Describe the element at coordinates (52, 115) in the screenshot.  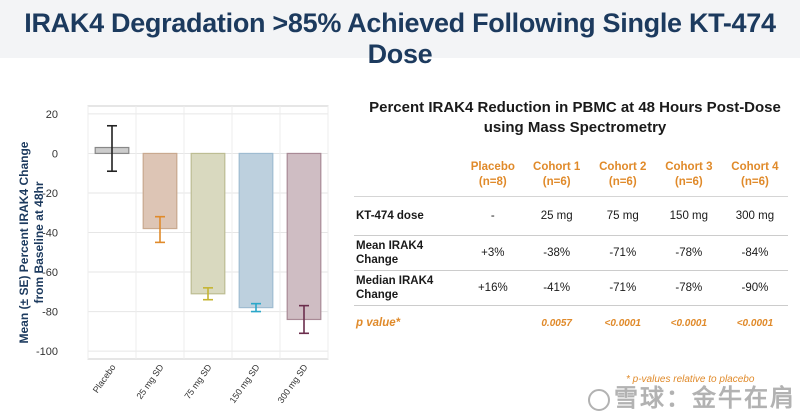
I see `y-tick-label: 20` at that location.